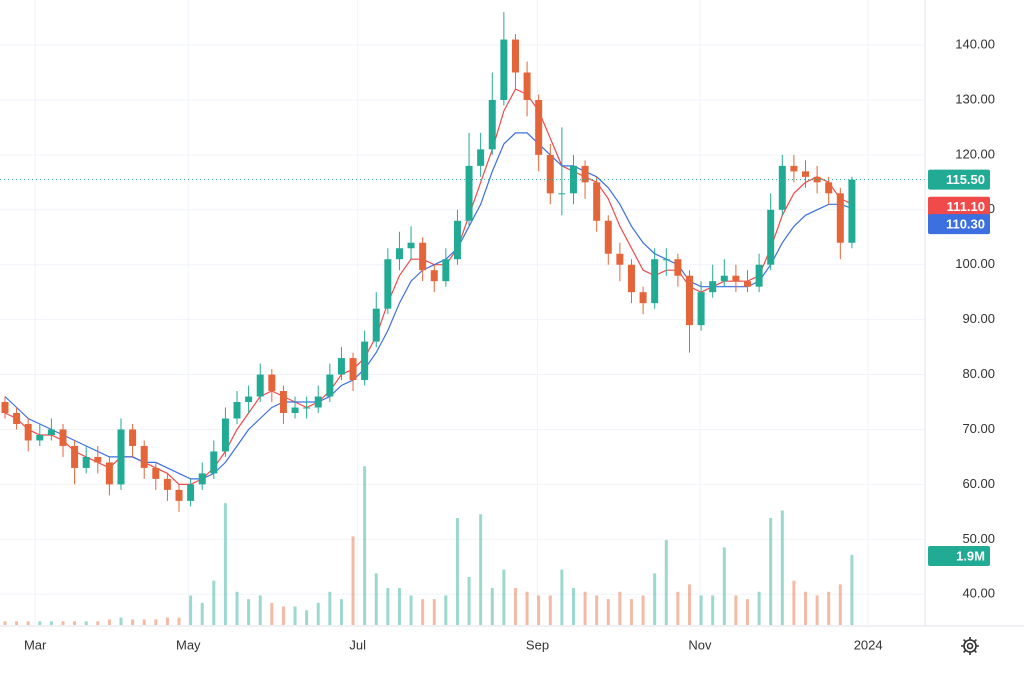 Image resolution: width=1024 pixels, height=683 pixels. What do you see at coordinates (970, 646) in the screenshot?
I see `settings-icon` at bounding box center [970, 646].